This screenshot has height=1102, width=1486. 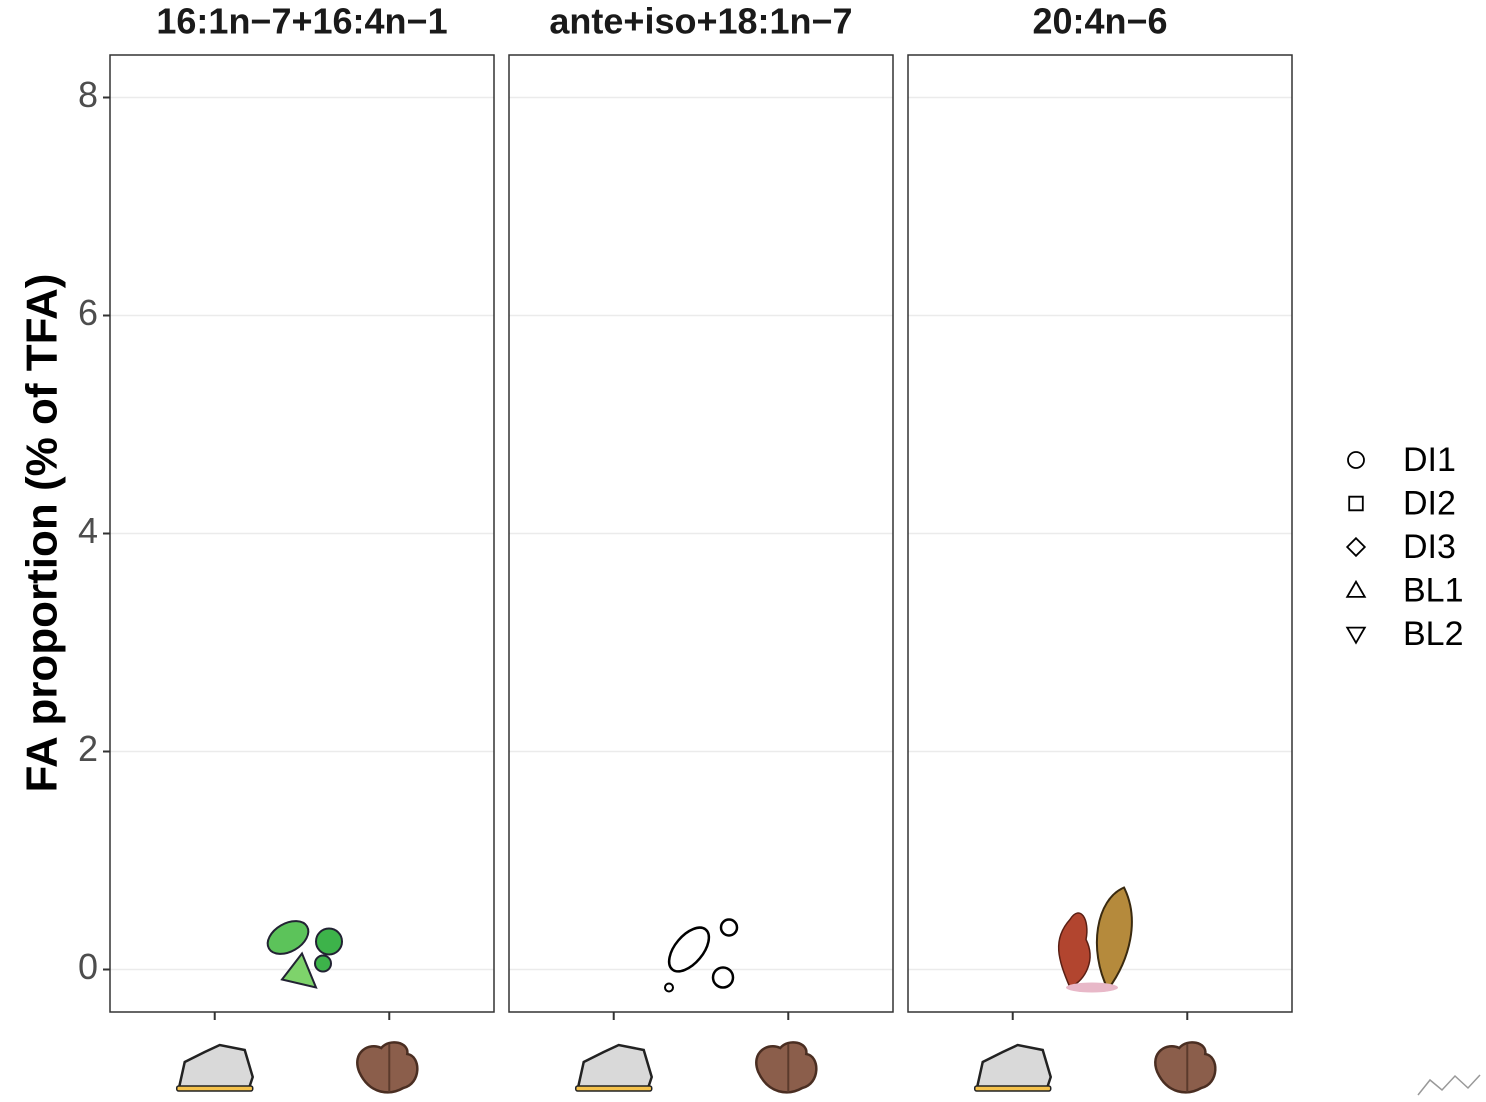 What do you see at coordinates (301, 21) in the screenshot?
I see `panel-title: 16:1n−7+16:4n−1` at bounding box center [301, 21].